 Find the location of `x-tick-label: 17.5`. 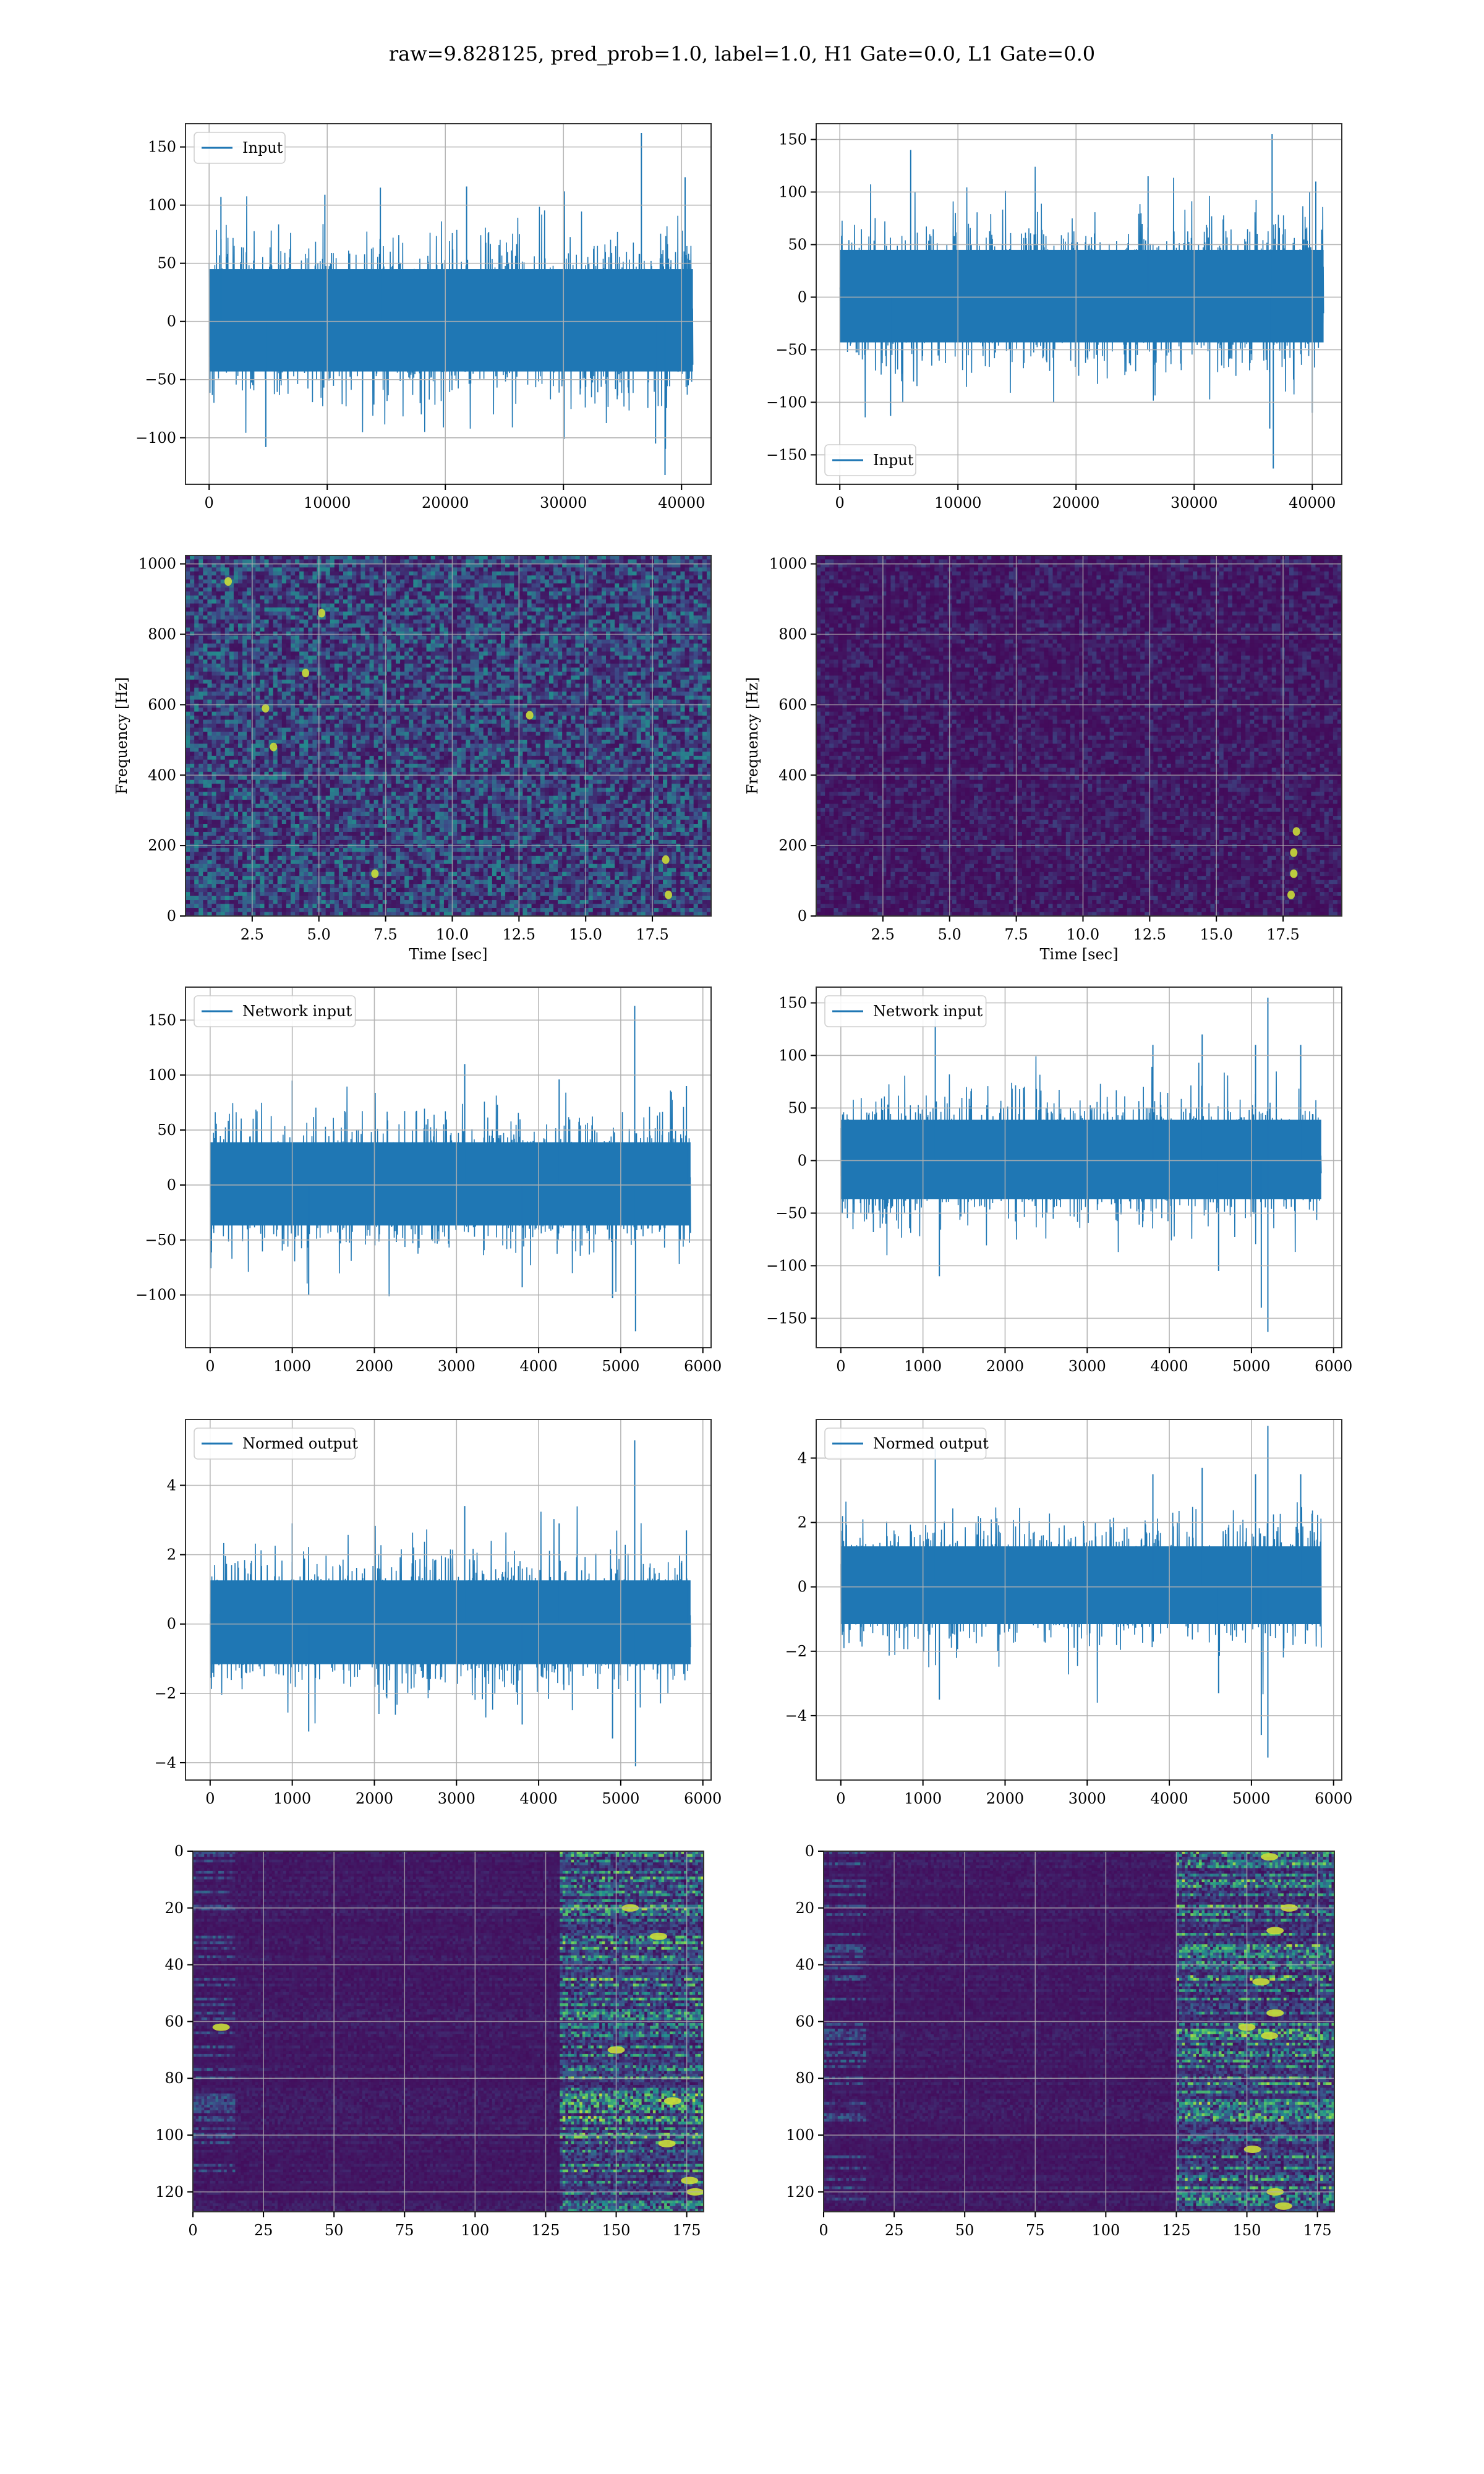

x-tick-label: 17.5 is located at coordinates (652, 934).